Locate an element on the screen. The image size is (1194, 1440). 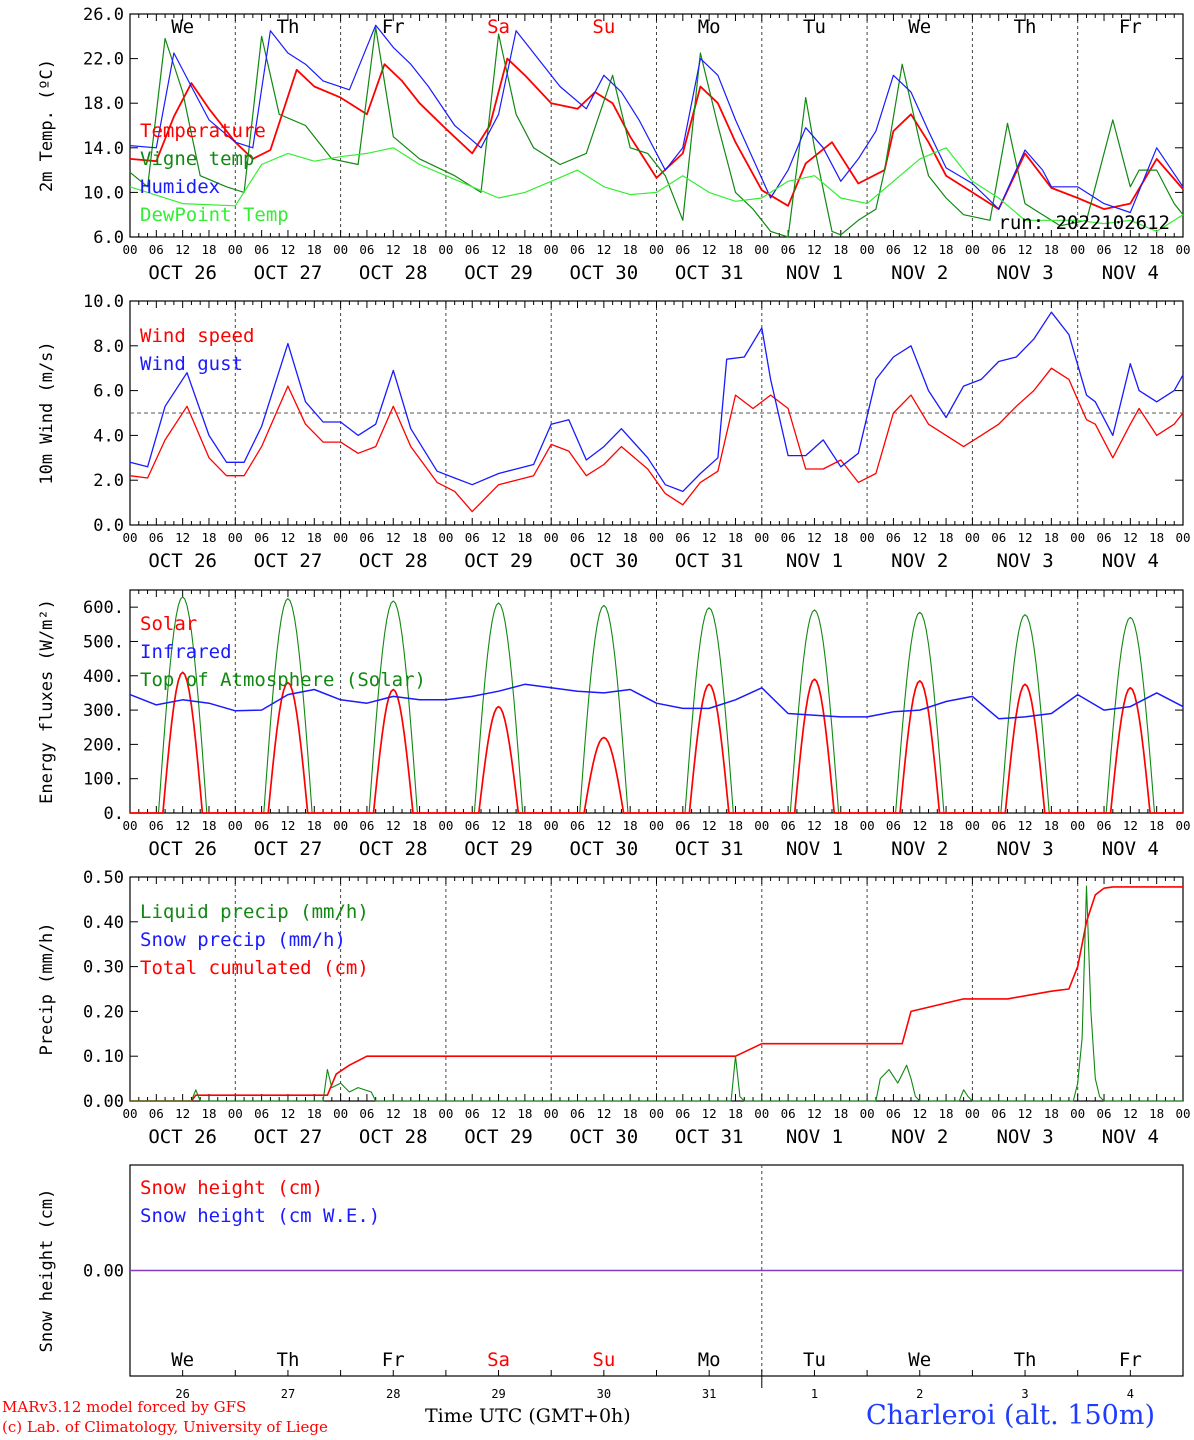
y-tick-label: 0.30 is located at coordinates (103, 968).